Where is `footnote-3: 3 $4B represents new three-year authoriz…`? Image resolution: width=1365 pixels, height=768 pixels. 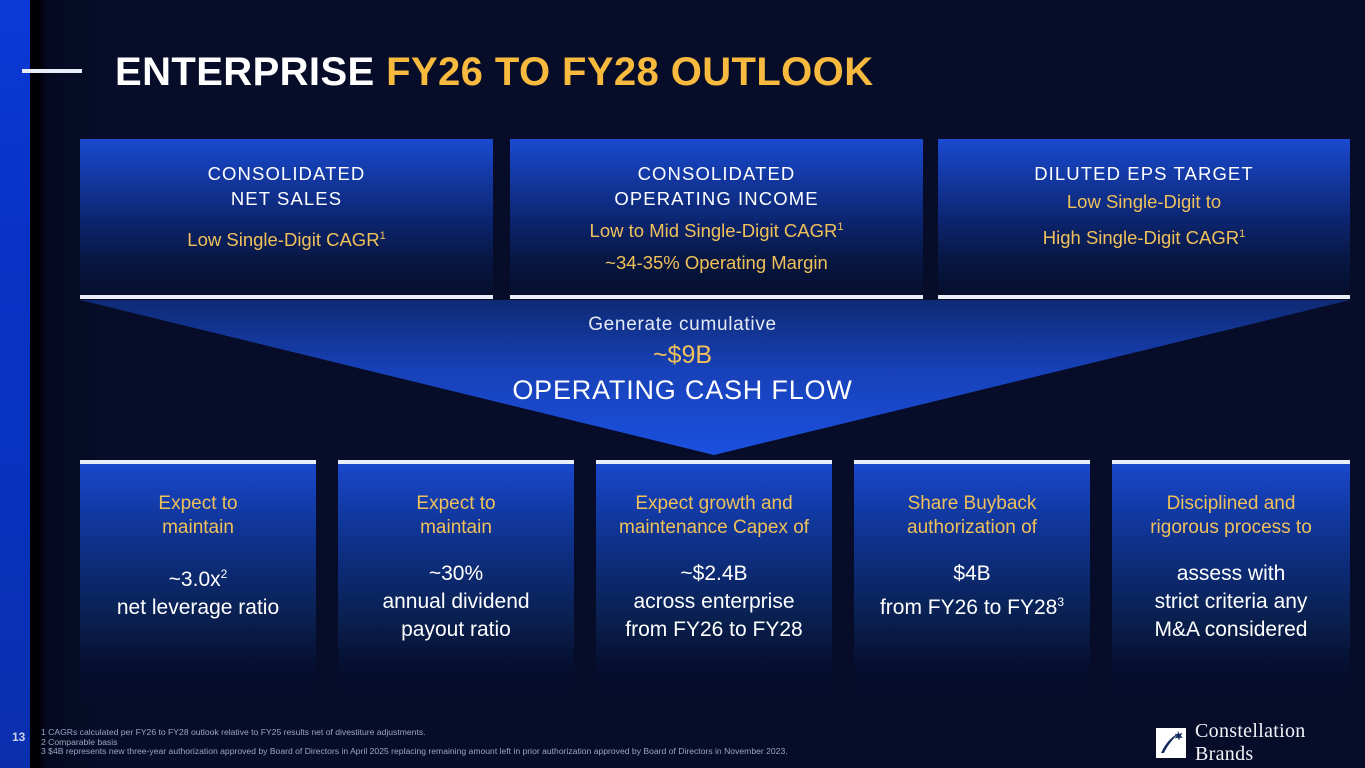 footnote-3: 3 $4B represents new three-year authoriz… is located at coordinates (414, 751).